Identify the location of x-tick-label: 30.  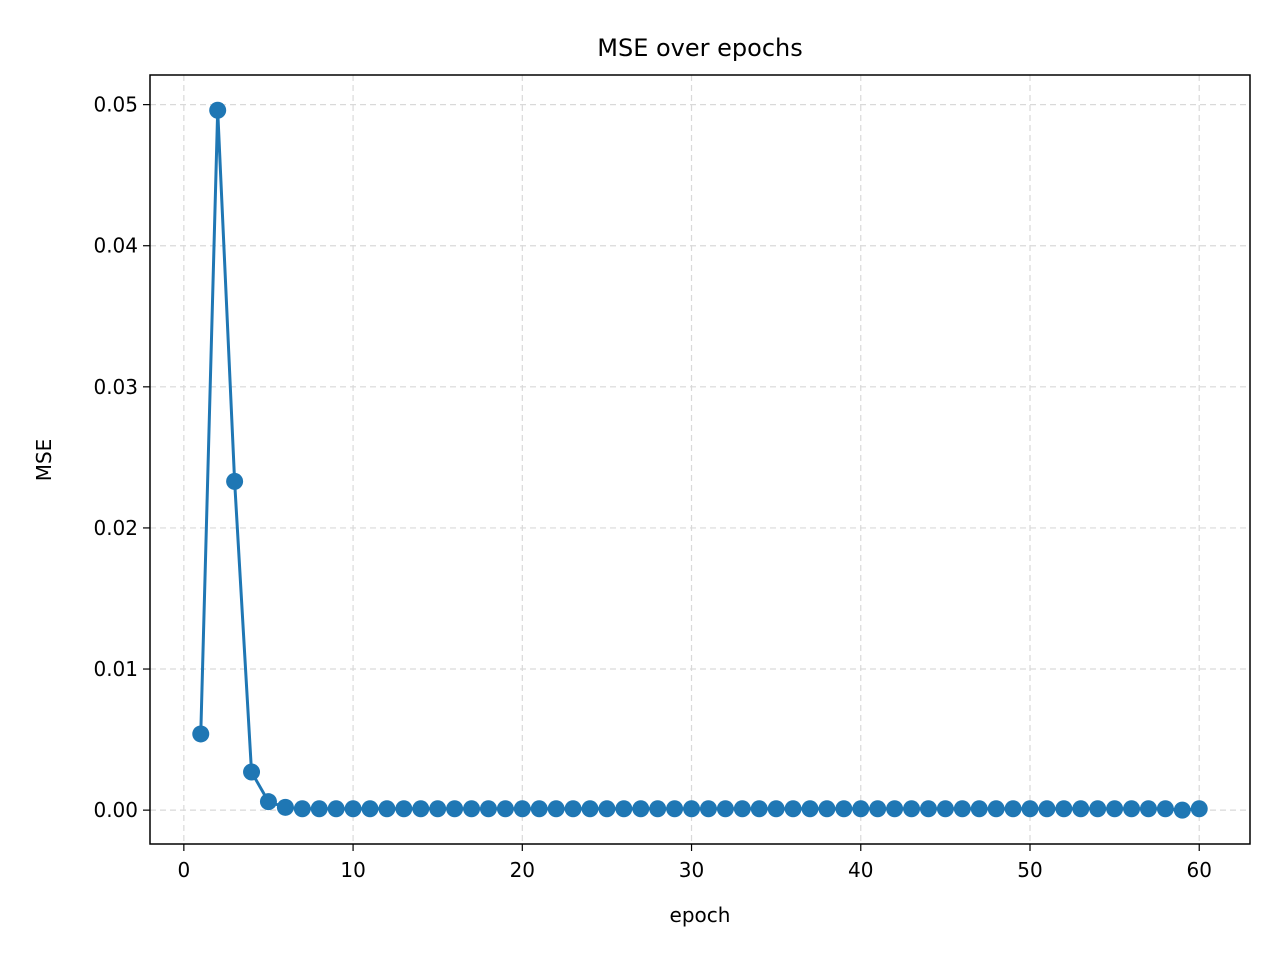
(691, 870).